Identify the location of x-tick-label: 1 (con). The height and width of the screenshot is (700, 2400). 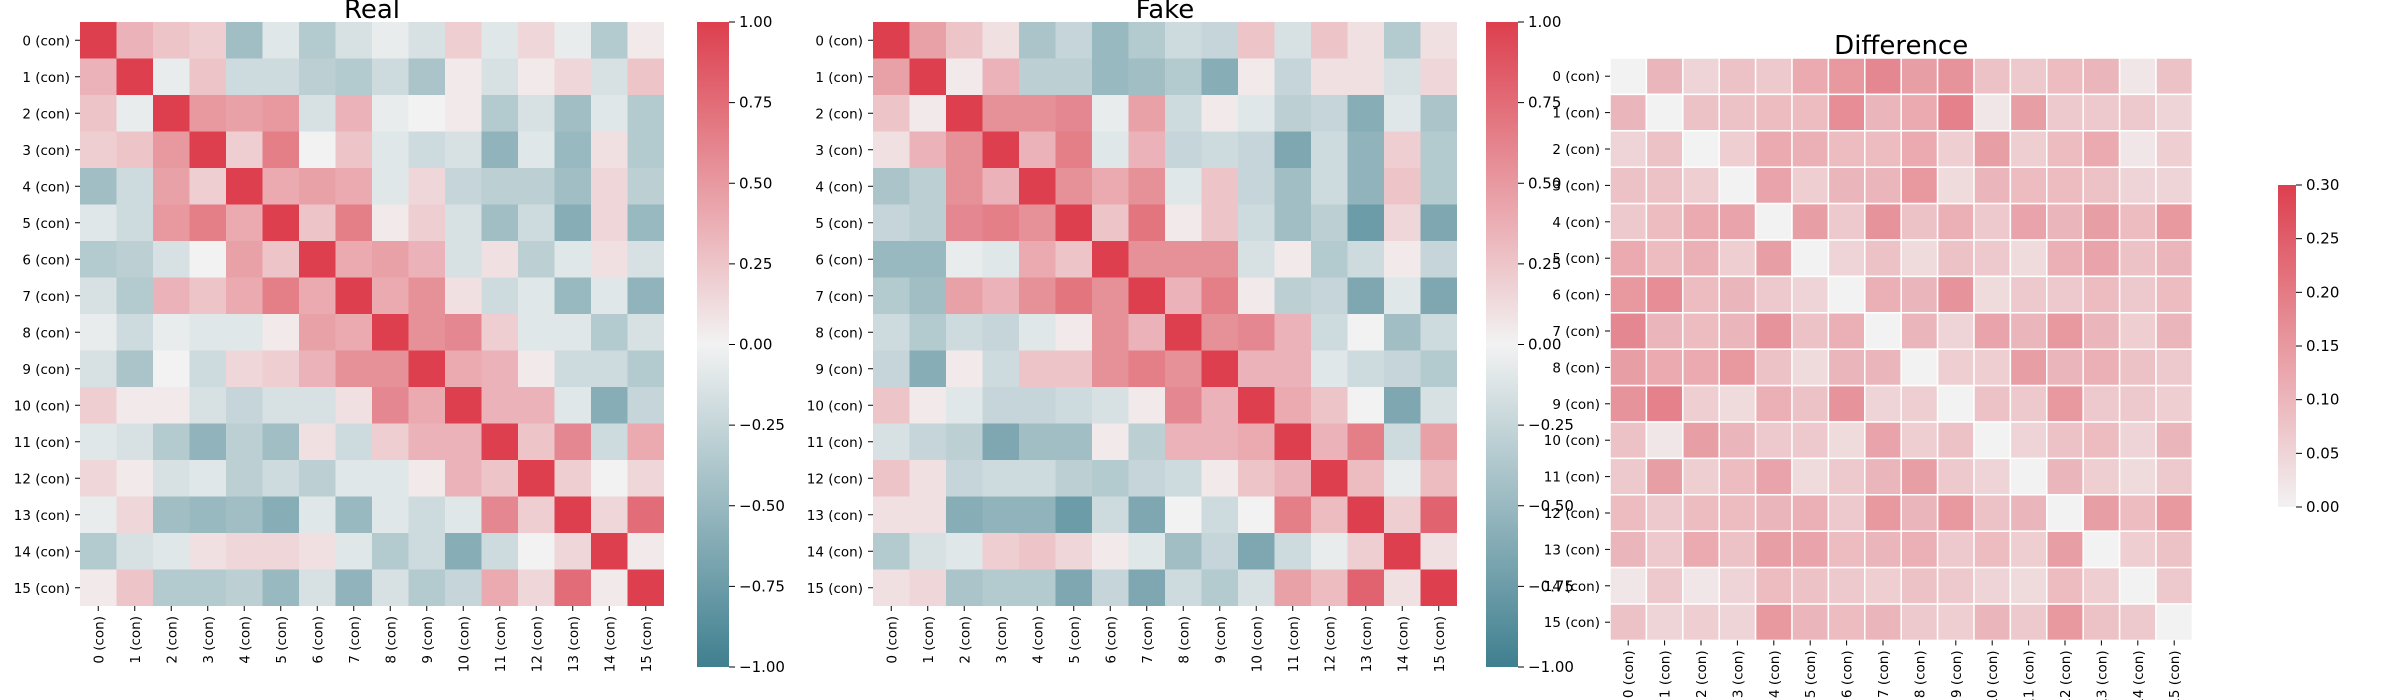
(136, 640).